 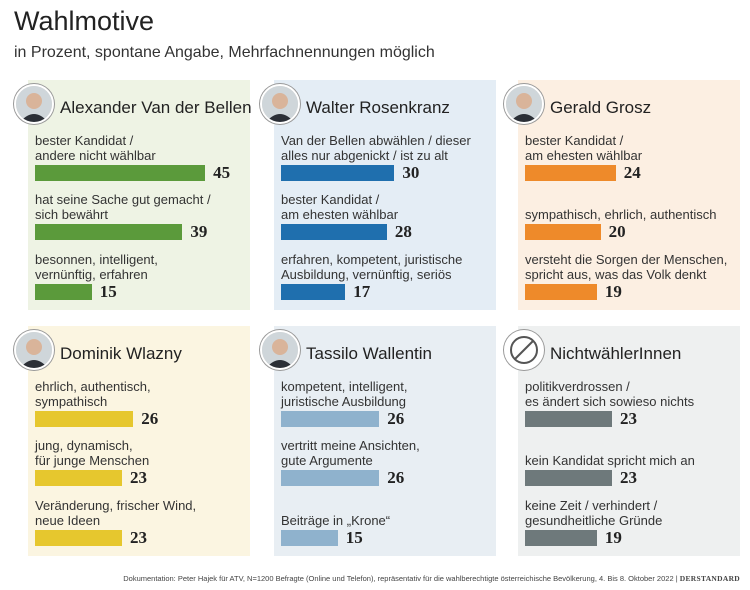 I want to click on value-label: 30, so click(x=411, y=172).